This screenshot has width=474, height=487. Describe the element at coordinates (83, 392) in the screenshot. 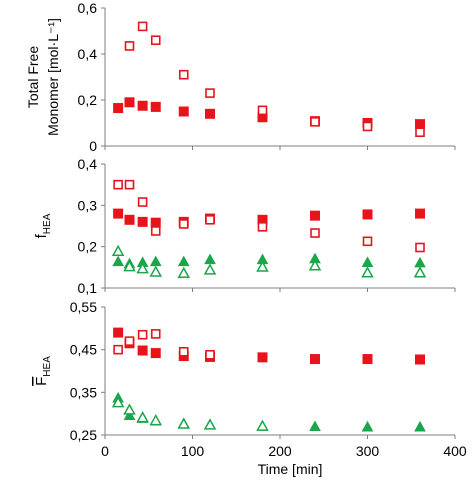

I see `y-tick-label: 0,35` at that location.